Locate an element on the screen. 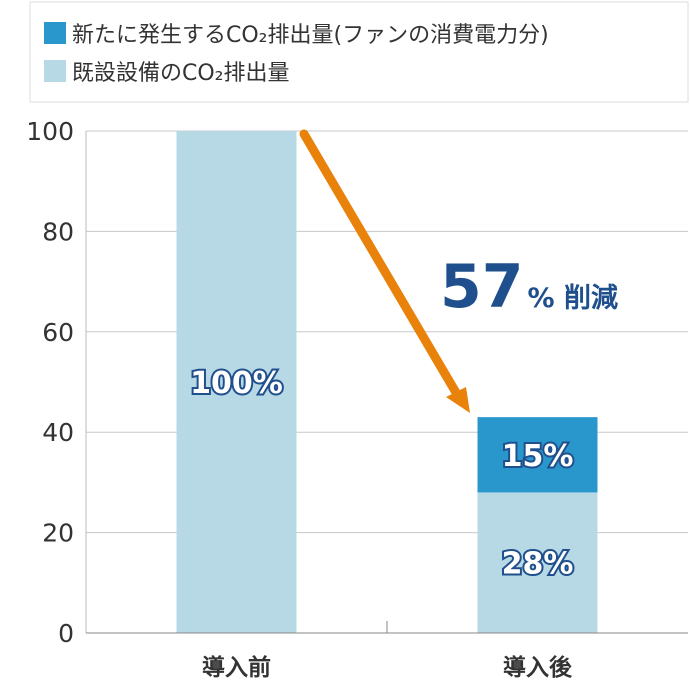 The image size is (690, 690). y-tick-label: 40 is located at coordinates (58, 432).